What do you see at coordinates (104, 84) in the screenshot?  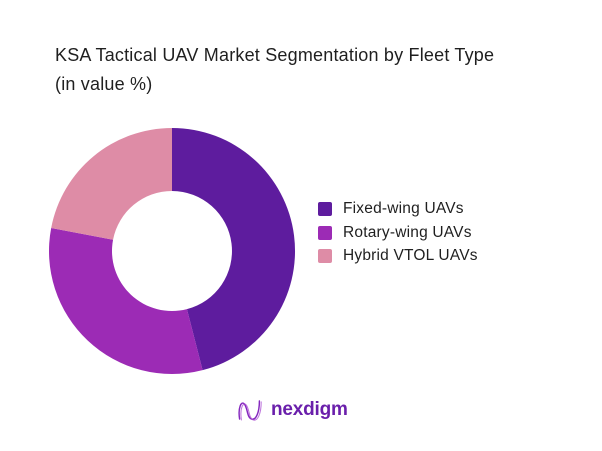 I see `chart-title-line2: (in value %)` at bounding box center [104, 84].